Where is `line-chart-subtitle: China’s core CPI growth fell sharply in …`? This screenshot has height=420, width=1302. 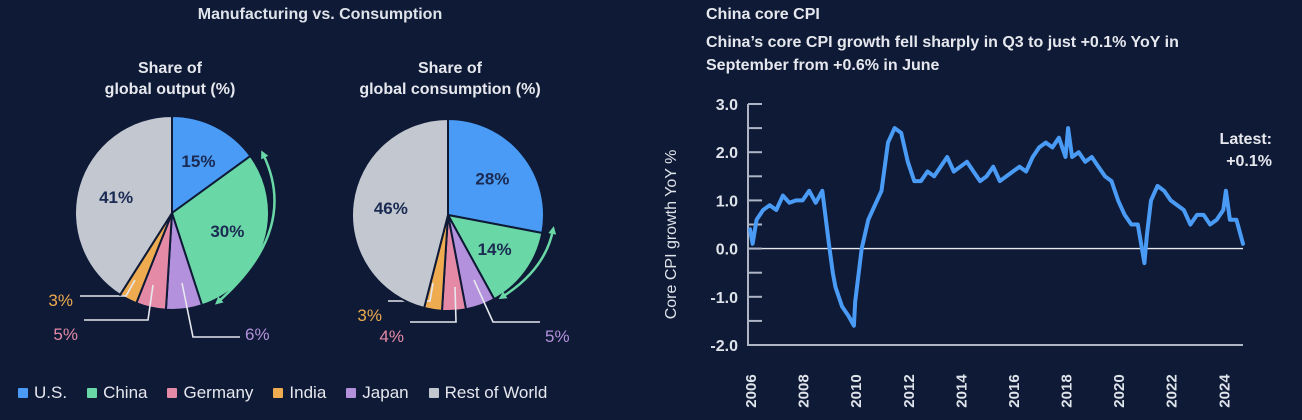
line-chart-subtitle: China’s core CPI growth fell sharply in … is located at coordinates (942, 54).